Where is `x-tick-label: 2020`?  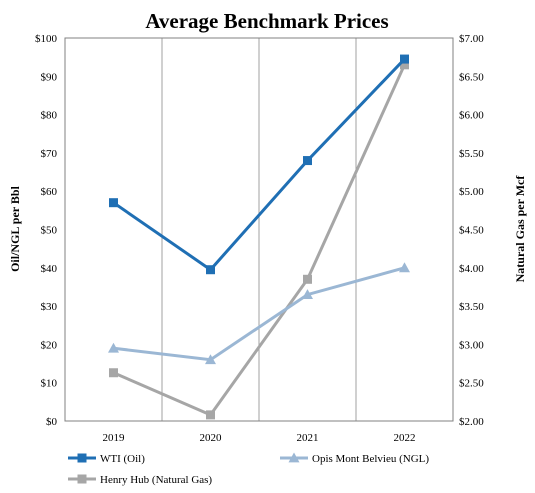 x-tick-label: 2020 is located at coordinates (211, 438).